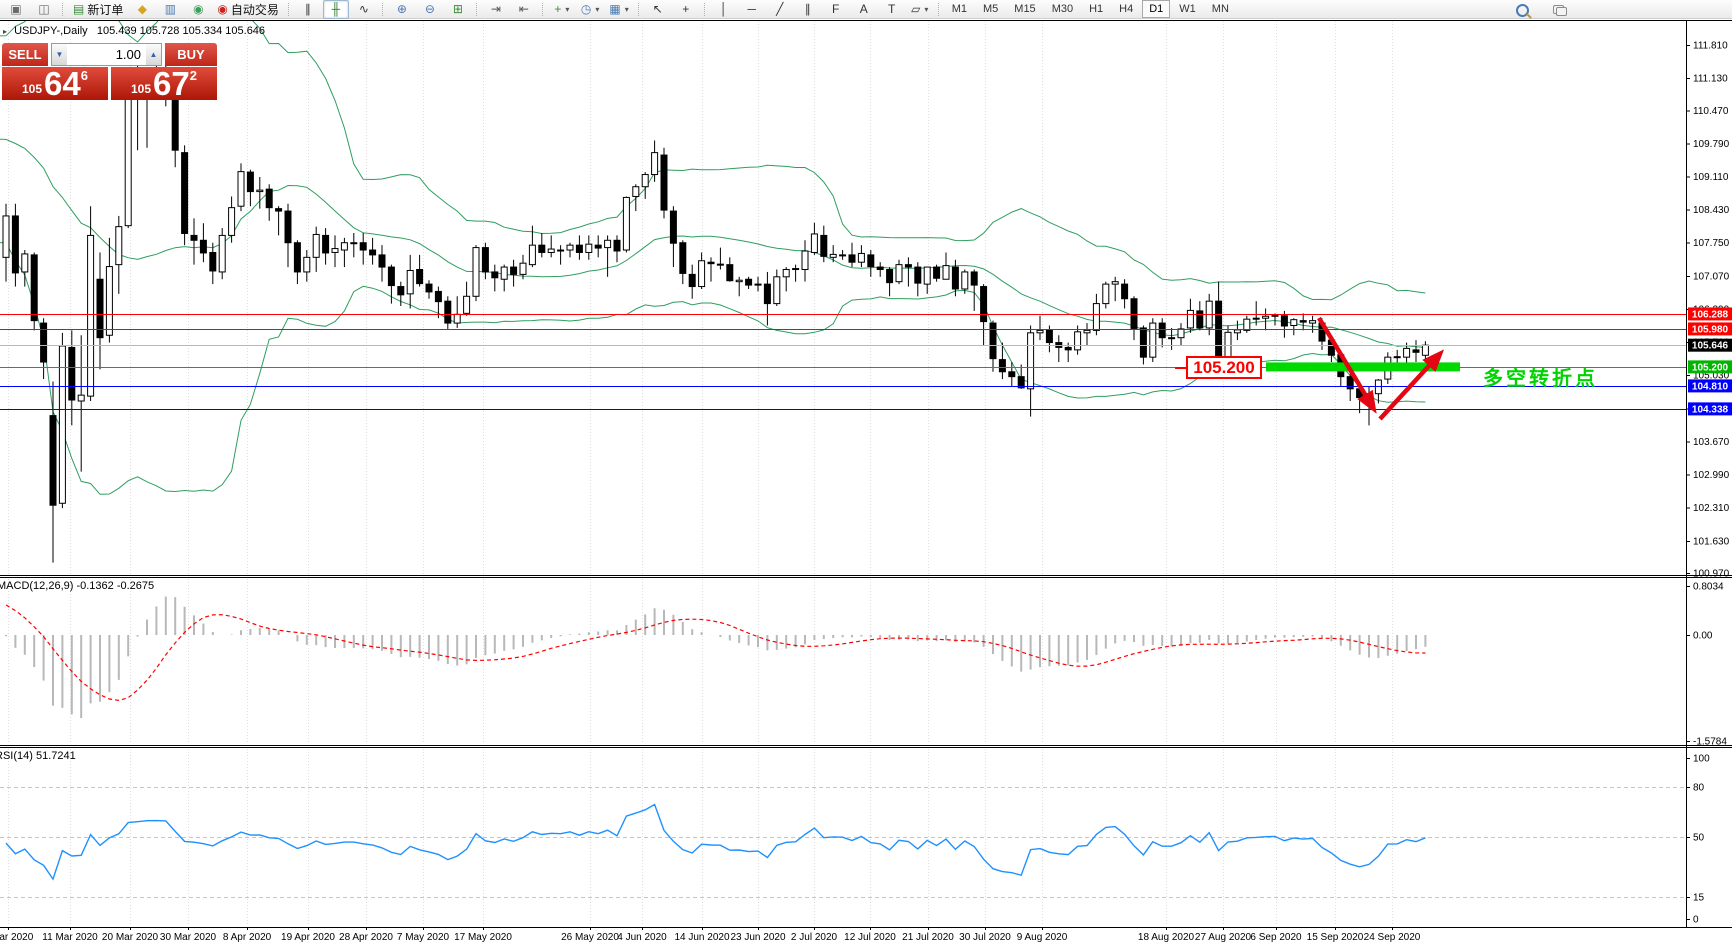 The height and width of the screenshot is (944, 1732). I want to click on date-tick-label: 21 Jul 2020, so click(928, 937).